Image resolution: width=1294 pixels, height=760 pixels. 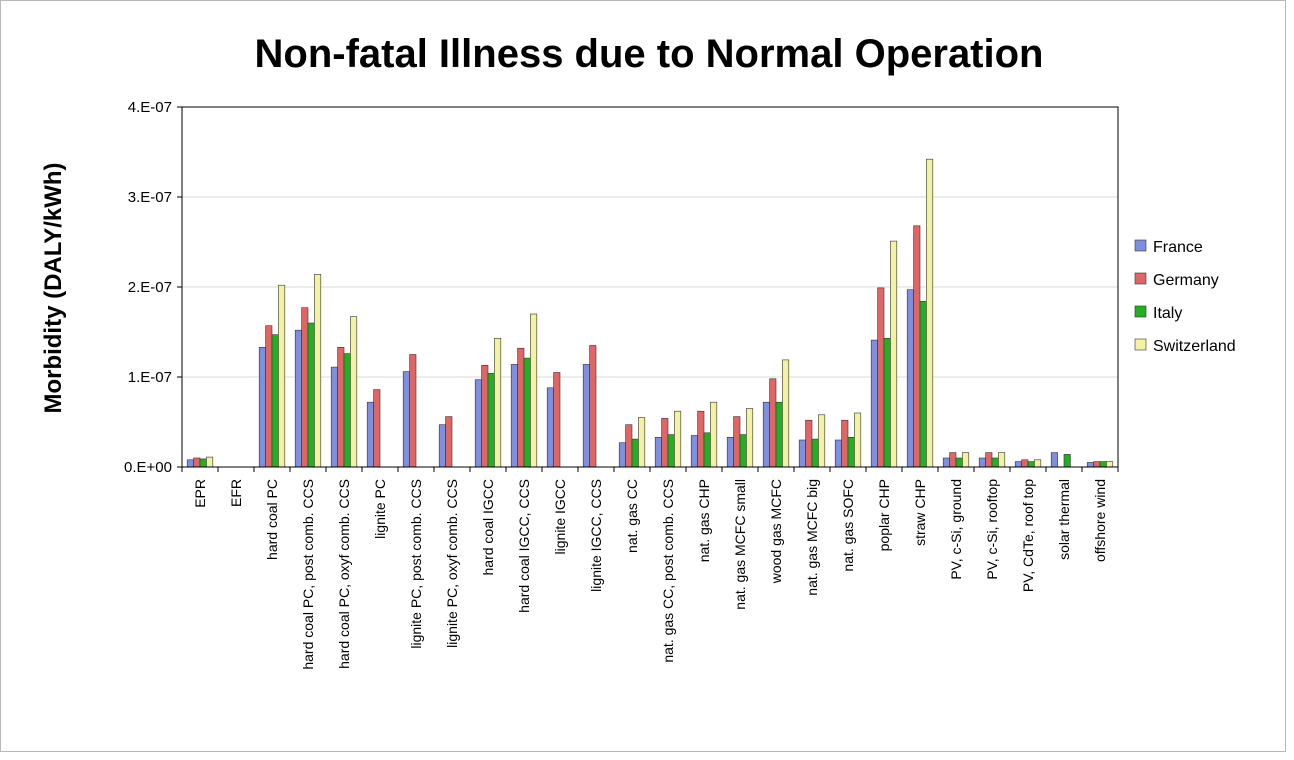 What do you see at coordinates (848, 525) in the screenshot?
I see `x-tick-label: nat. gas SOFC` at bounding box center [848, 525].